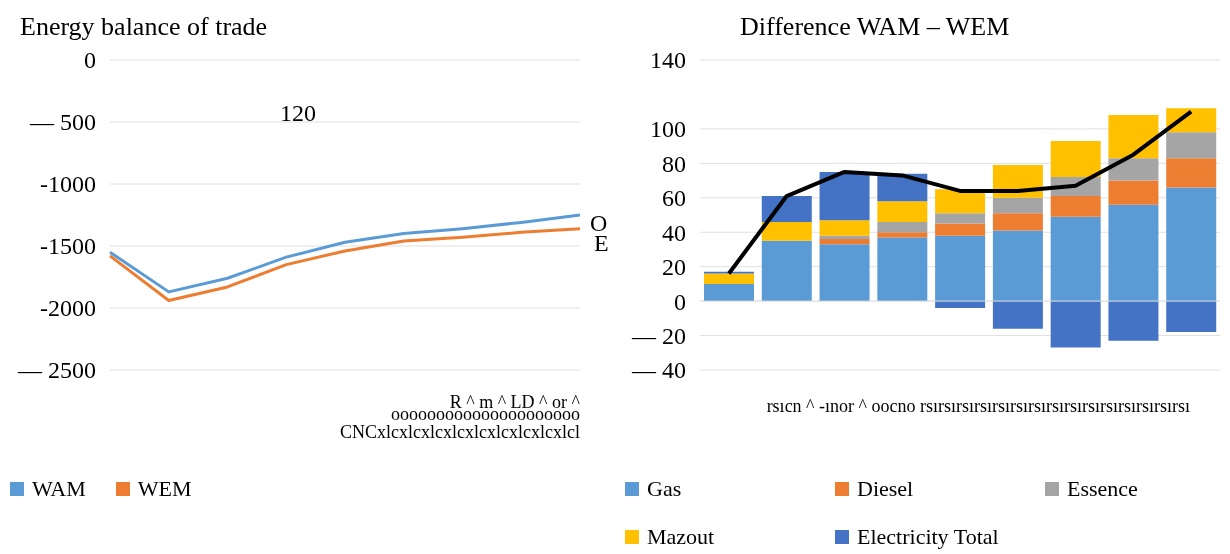  What do you see at coordinates (144, 27) in the screenshot?
I see `chart-title: Energy balance of trade` at bounding box center [144, 27].